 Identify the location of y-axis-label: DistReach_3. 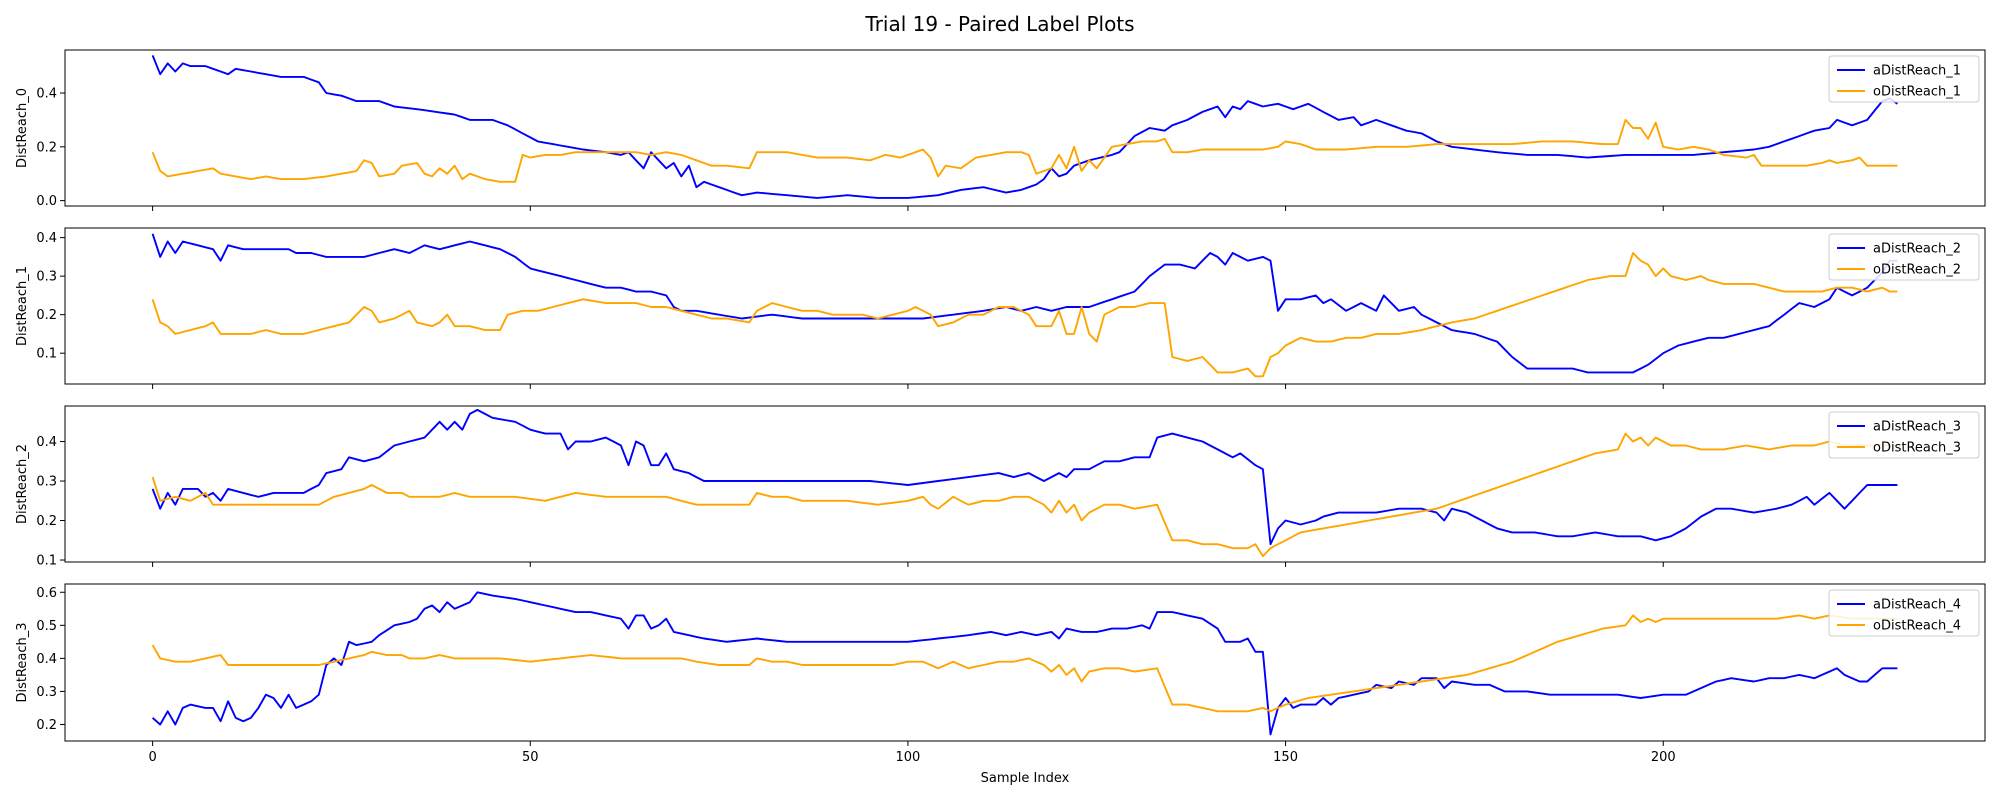
(22, 662).